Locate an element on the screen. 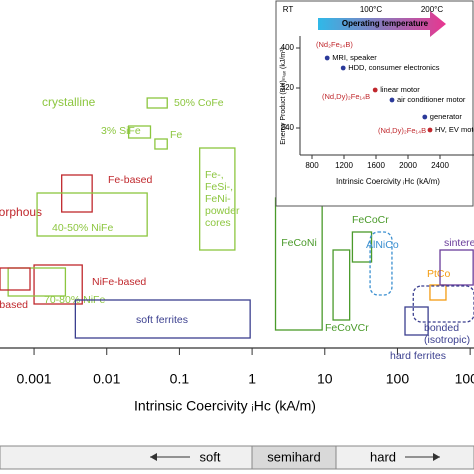 The height and width of the screenshot is (474, 474). region-label: Co-based is located at coordinates (14, 305).